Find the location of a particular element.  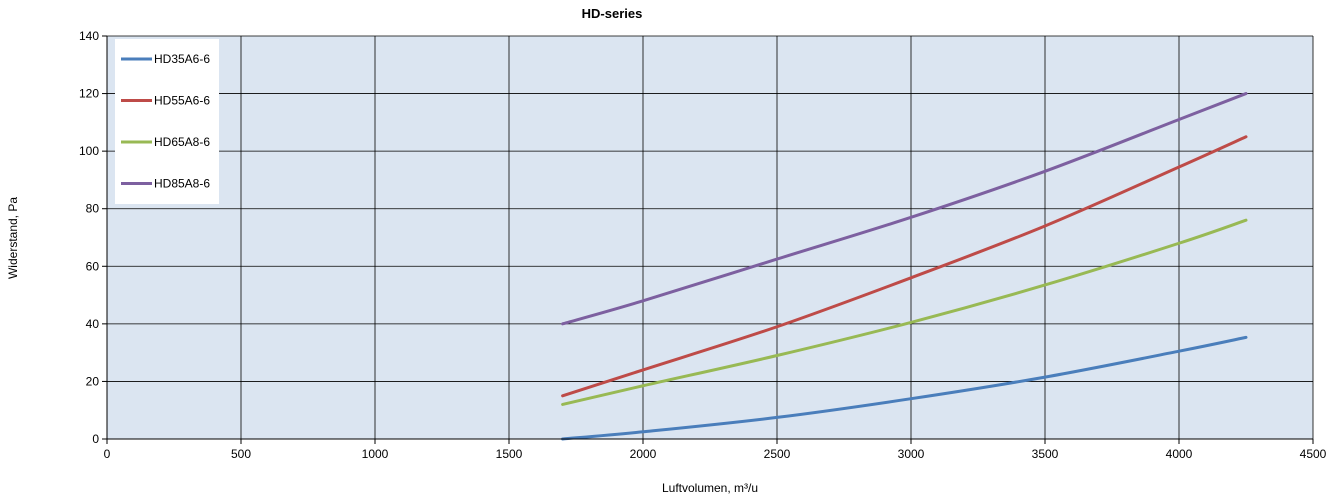

y-tick-label: 60 is located at coordinates (93, 266).